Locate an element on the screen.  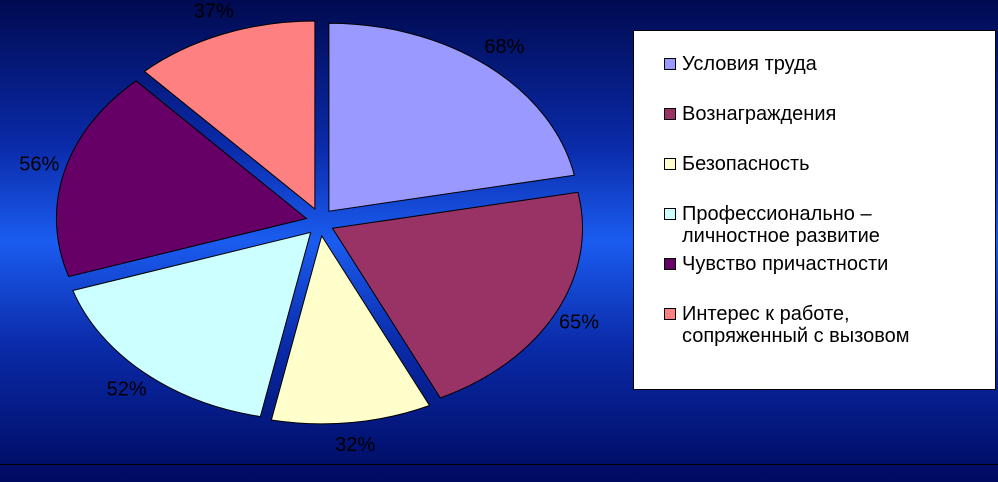
legend-label: Безопасность is located at coordinates (746, 164).